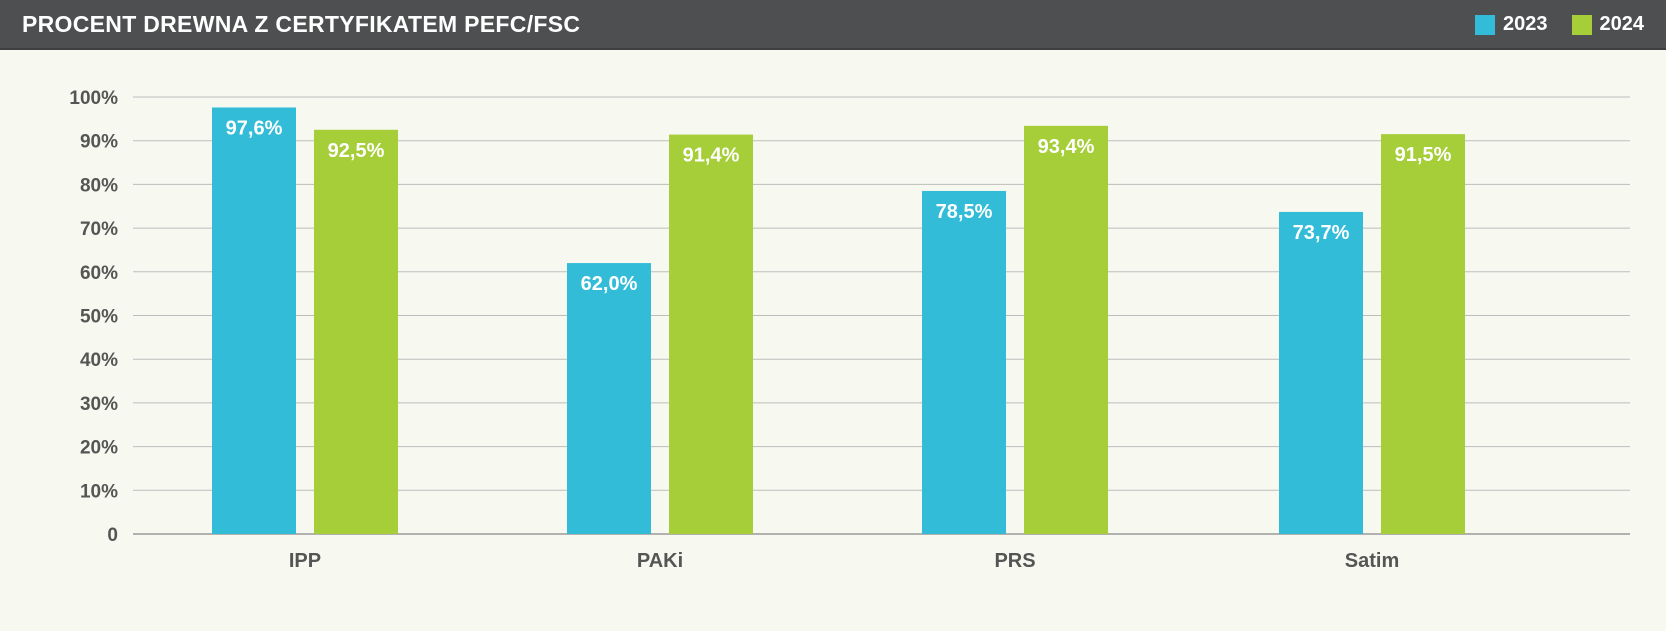 The height and width of the screenshot is (631, 1666). Describe the element at coordinates (305, 561) in the screenshot. I see `x-tick-label: IPP` at that location.